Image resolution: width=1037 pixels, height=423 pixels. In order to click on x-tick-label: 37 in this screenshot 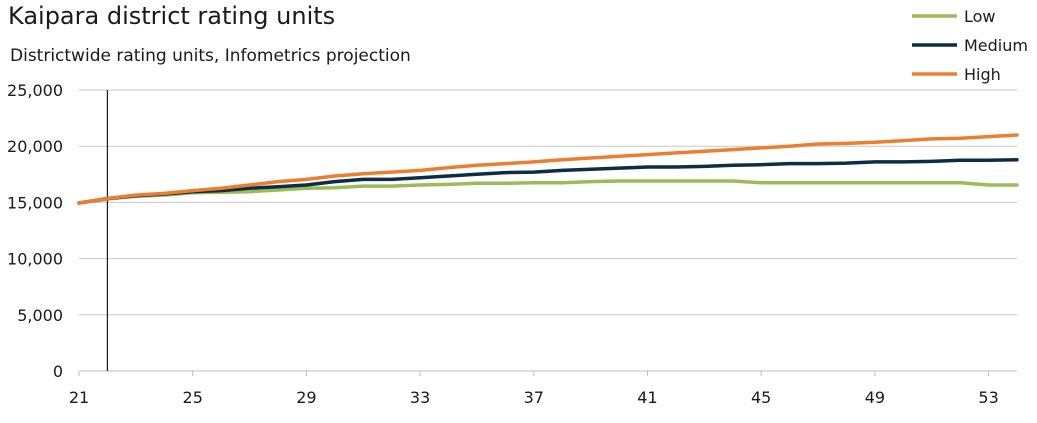, I will do `click(534, 397)`.